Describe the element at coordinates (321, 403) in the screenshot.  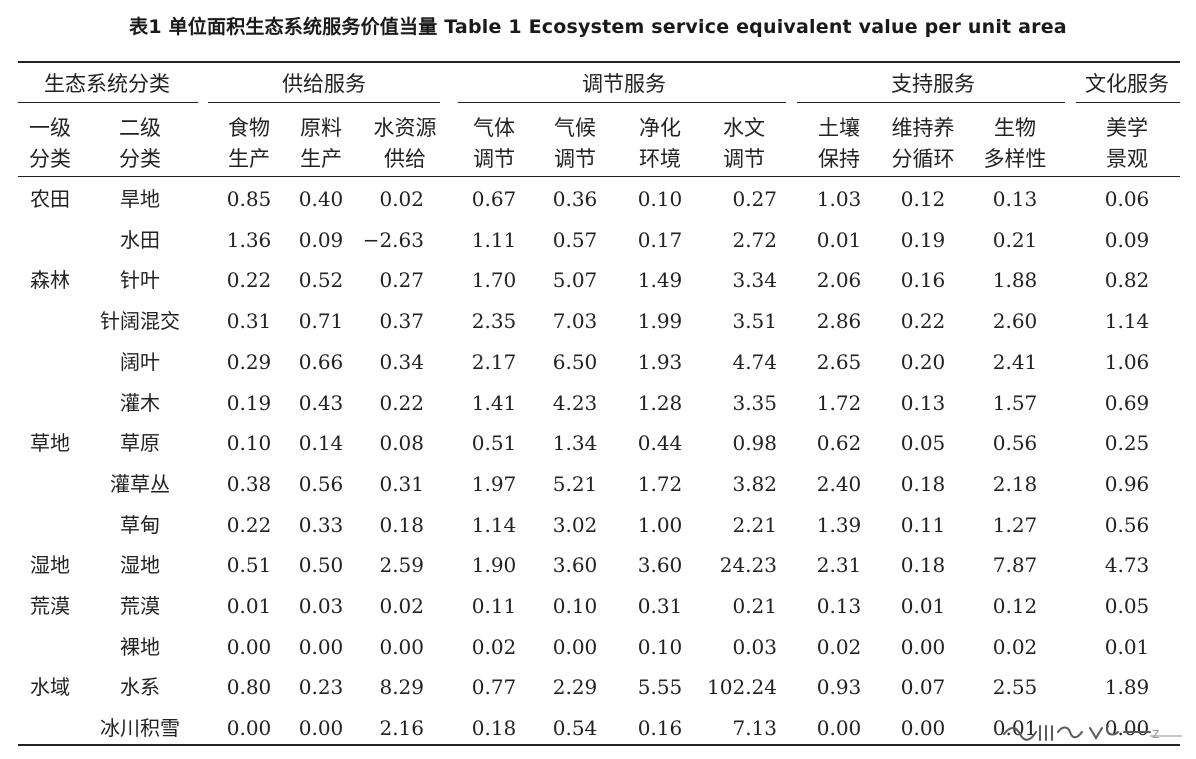
I see `table-cell: 0.43` at that location.